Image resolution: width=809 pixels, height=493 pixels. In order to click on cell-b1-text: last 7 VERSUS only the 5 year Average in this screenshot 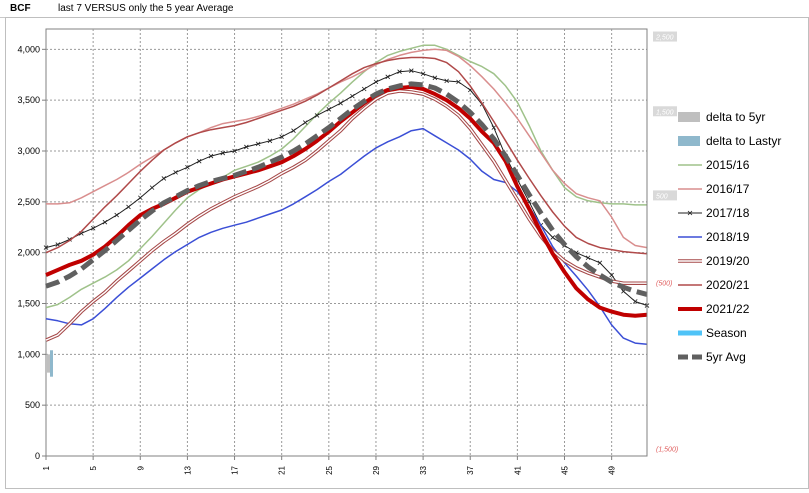, I will do `click(146, 8)`.